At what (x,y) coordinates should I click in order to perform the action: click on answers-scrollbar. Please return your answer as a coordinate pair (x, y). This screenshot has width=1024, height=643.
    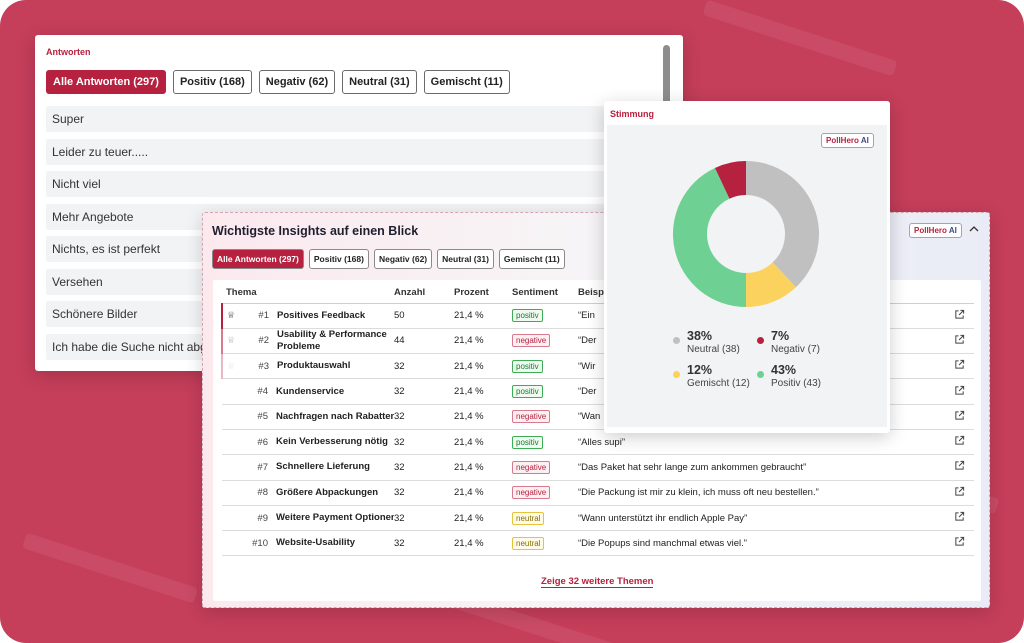
    Looking at the image, I should click on (666, 87).